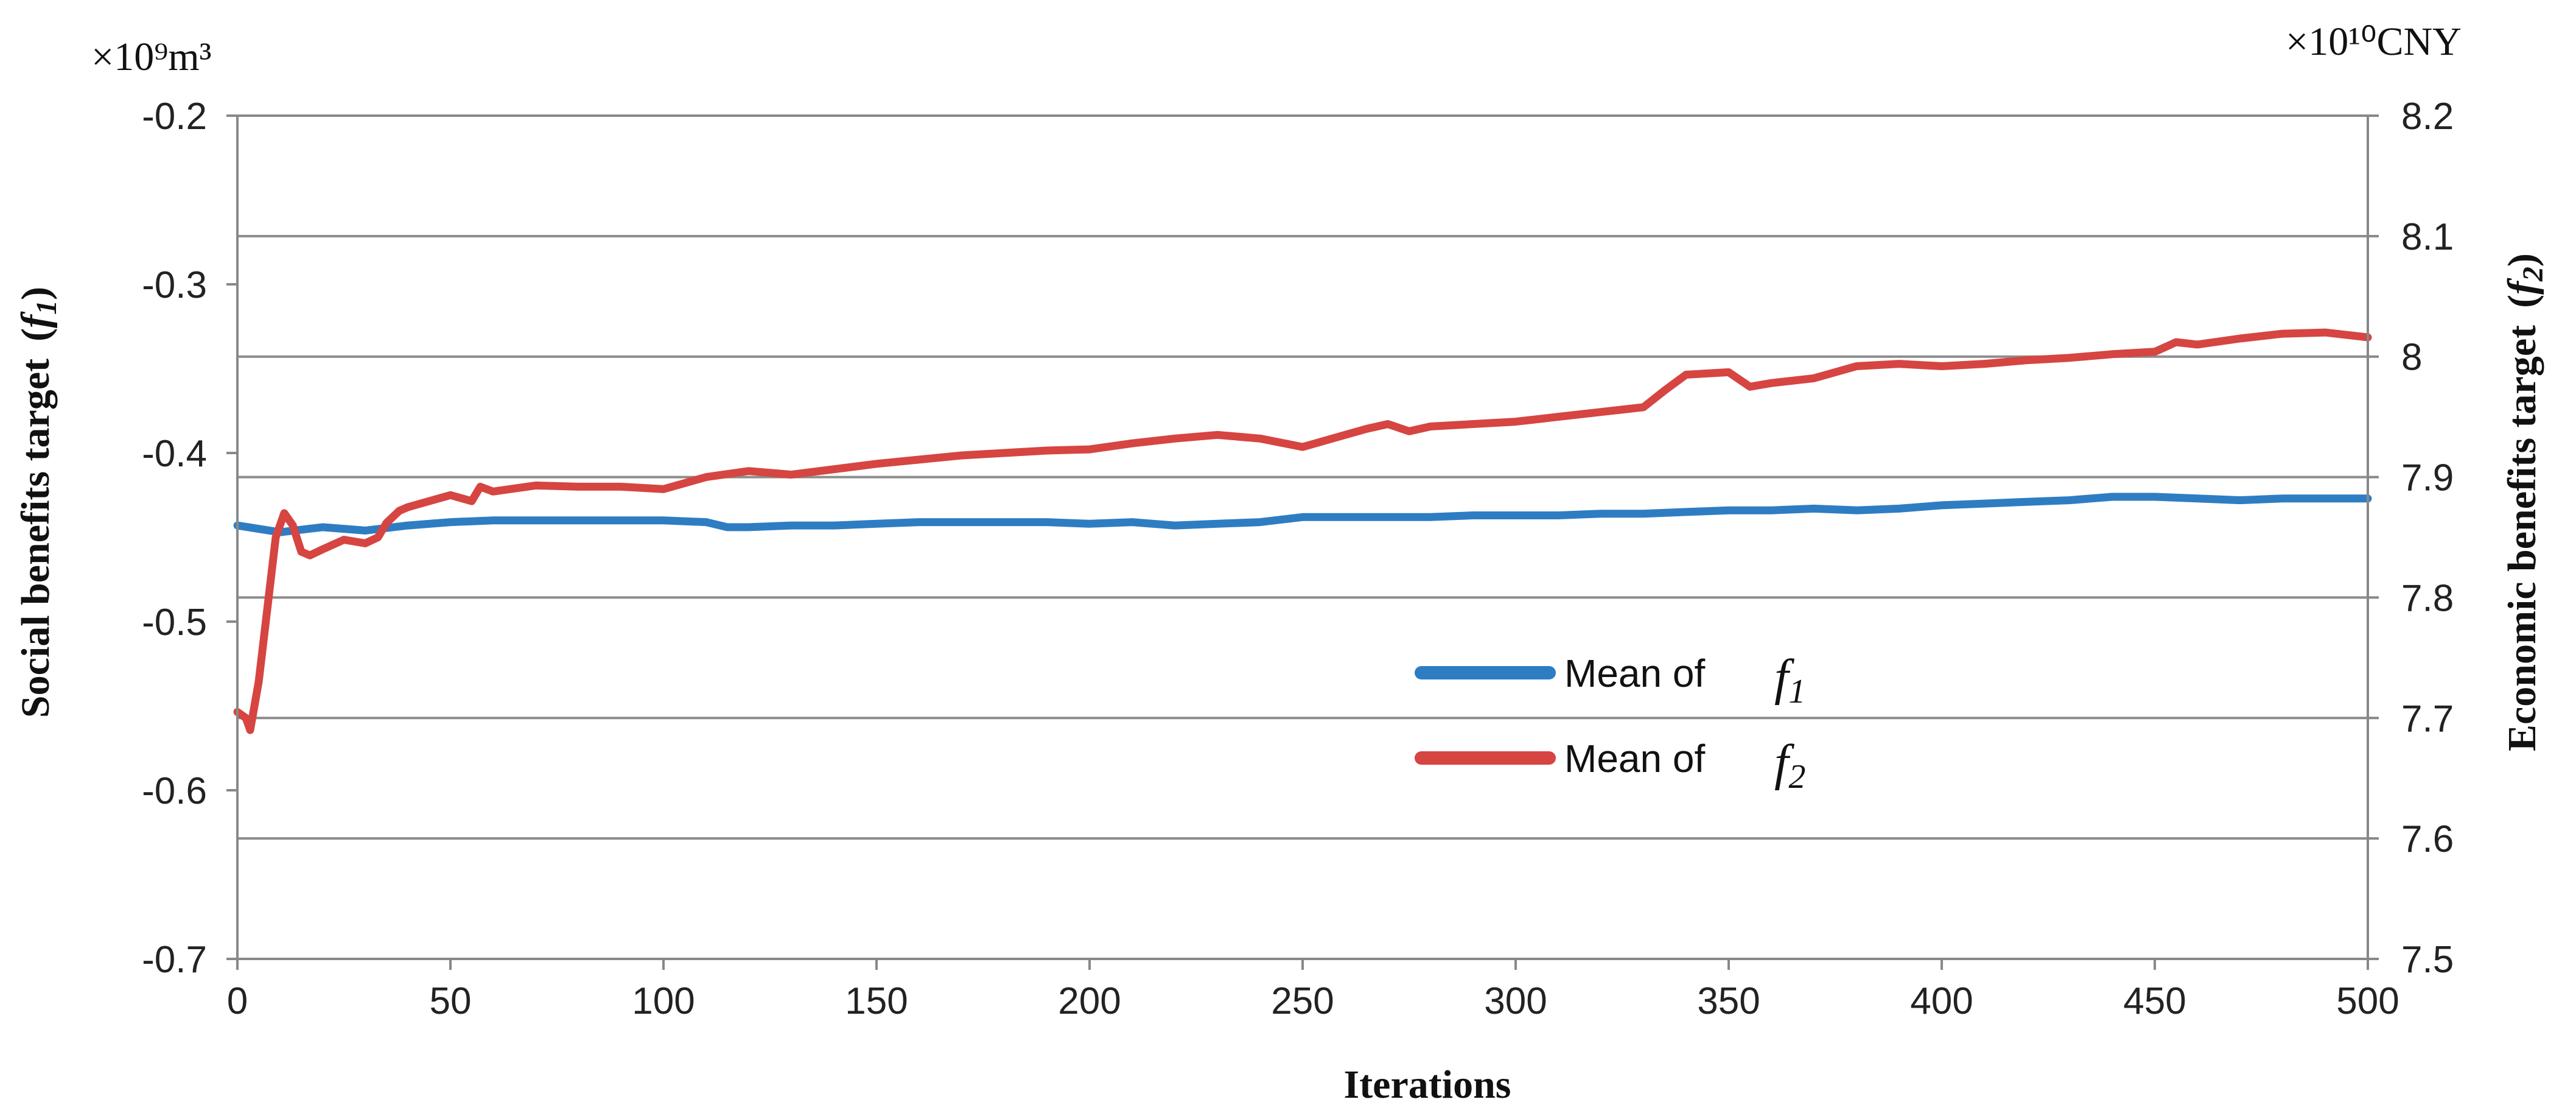 The height and width of the screenshot is (1116, 2576). What do you see at coordinates (1302, 1001) in the screenshot?
I see `x-tick-label: 250` at bounding box center [1302, 1001].